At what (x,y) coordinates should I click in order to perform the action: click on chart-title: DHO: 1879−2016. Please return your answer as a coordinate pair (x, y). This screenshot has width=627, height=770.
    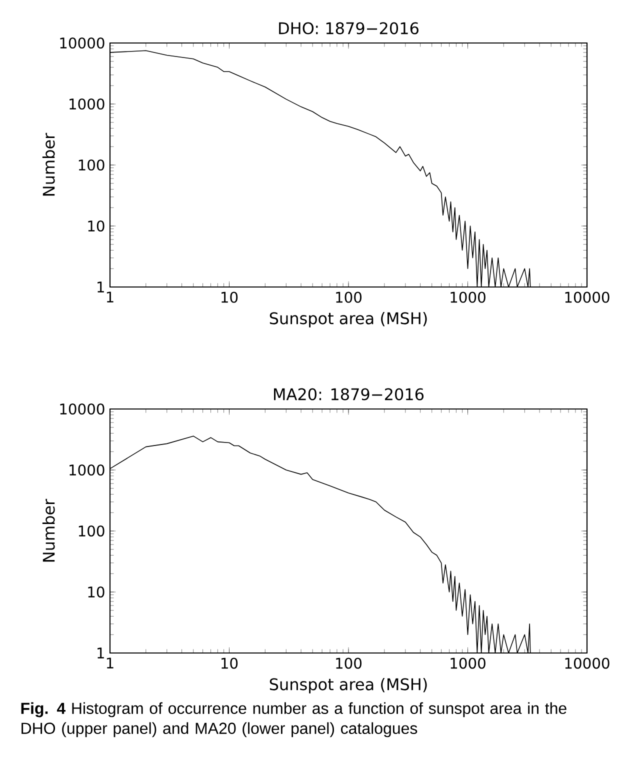
    Looking at the image, I should click on (348, 28).